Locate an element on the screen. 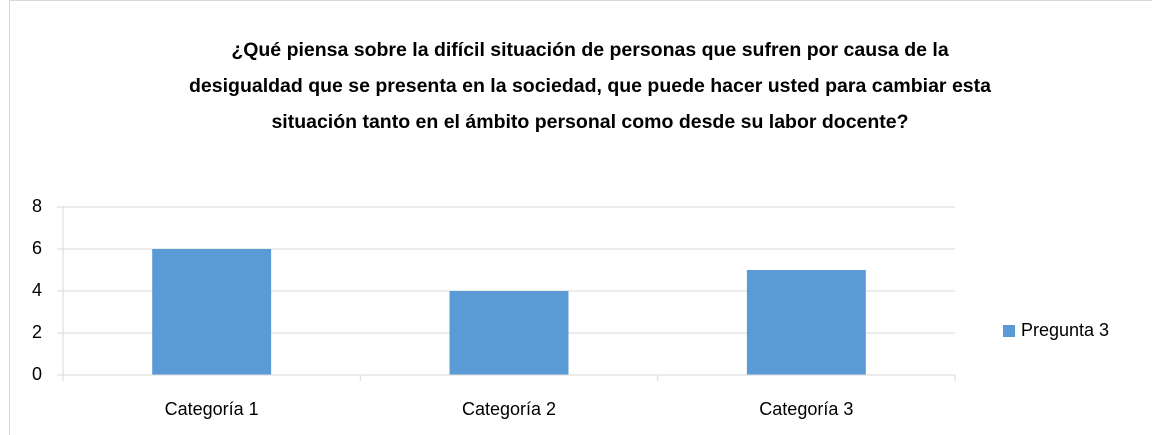 This screenshot has height=435, width=1152. y-tick-label: 8 is located at coordinates (37, 206).